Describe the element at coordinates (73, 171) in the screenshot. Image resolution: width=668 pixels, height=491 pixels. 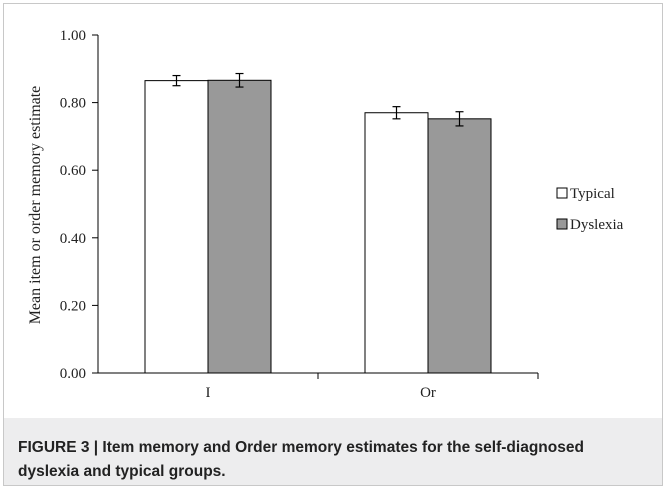
I see `y-tick-label: 0.60` at that location.